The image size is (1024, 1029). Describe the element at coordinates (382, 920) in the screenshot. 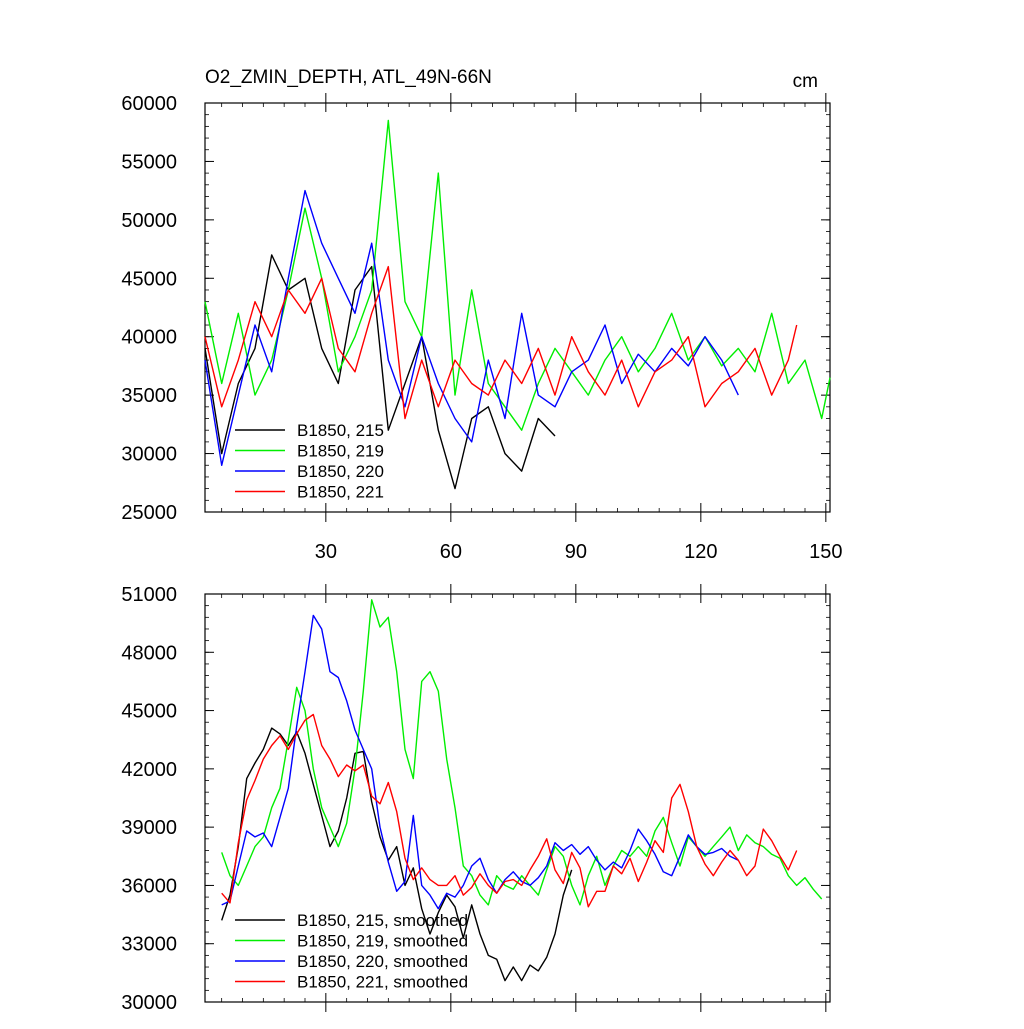

I see `panel2-legend-label-1: B1850, 215, smoothed` at that location.